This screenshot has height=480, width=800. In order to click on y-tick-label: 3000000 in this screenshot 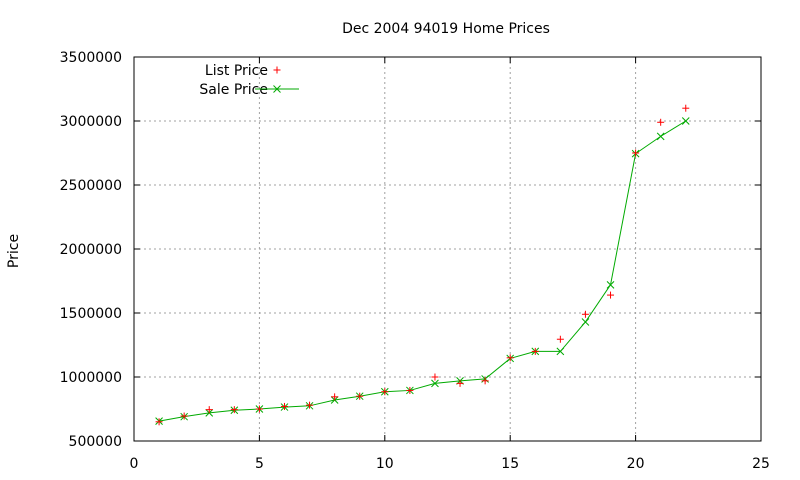, I will do `click(91, 122)`.